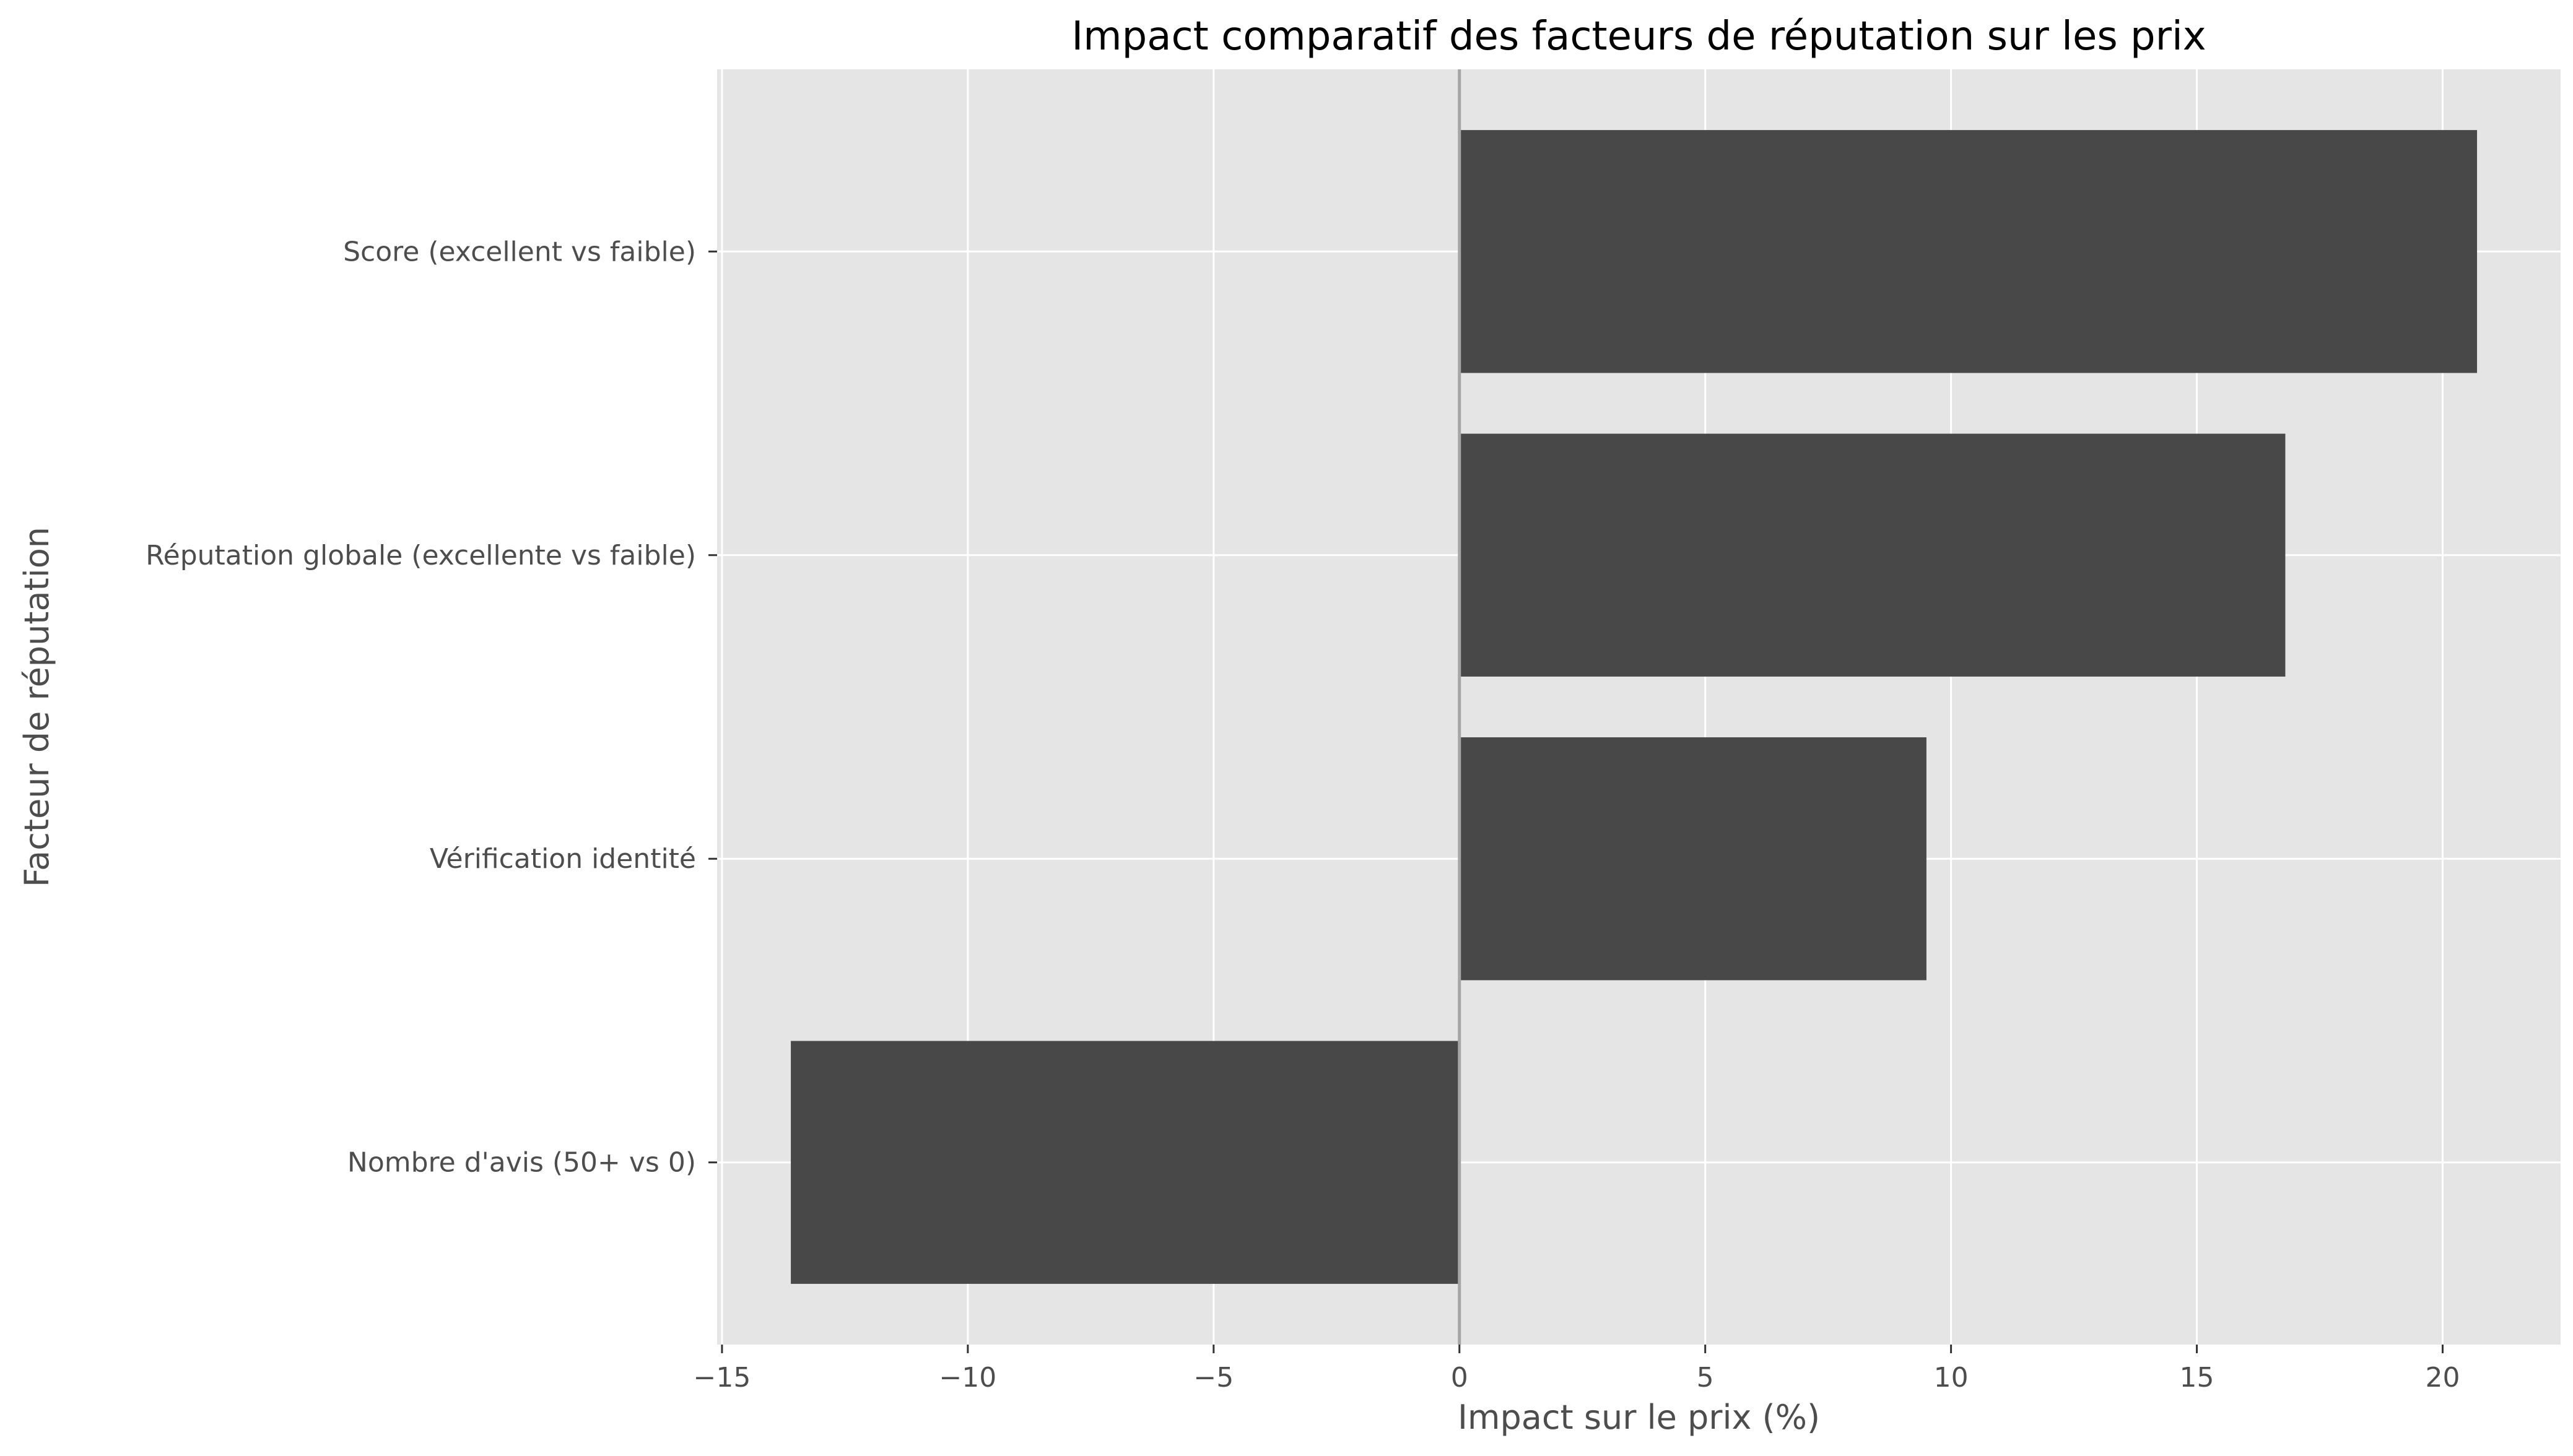  Describe the element at coordinates (1705, 1377) in the screenshot. I see `x-tick-label: 5` at that location.